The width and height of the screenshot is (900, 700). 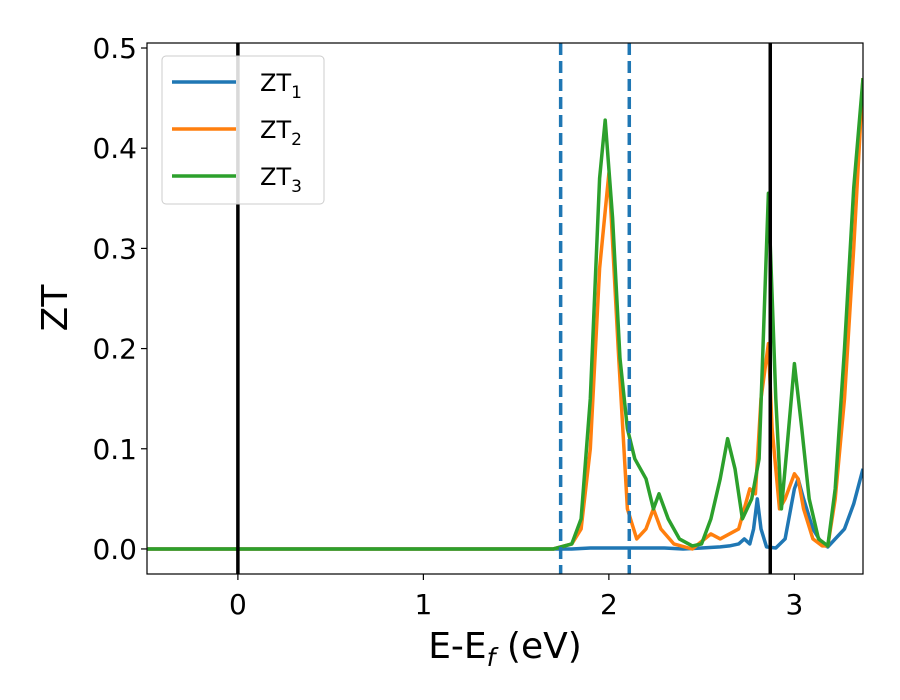 I want to click on x-axis-ticks: 0 1 2 3, so click(x=516, y=597).